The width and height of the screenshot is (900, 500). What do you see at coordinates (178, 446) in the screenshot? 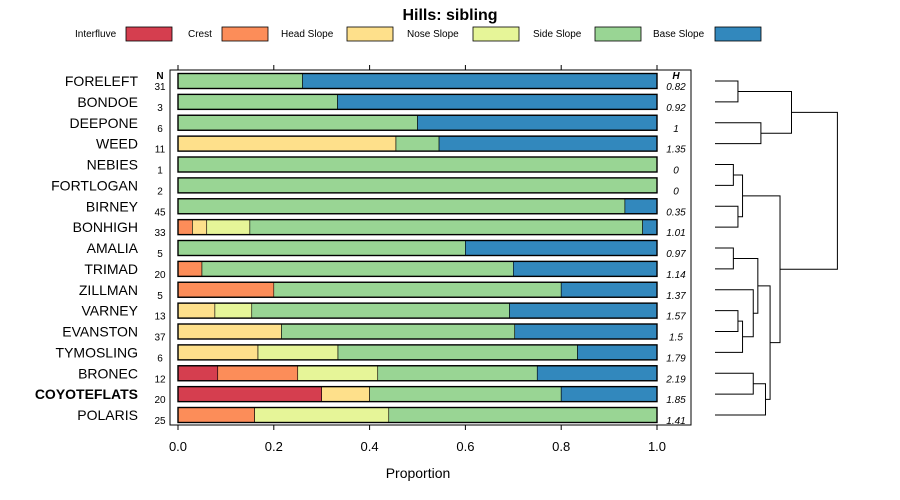
I see `x-tick-label-0: 0.0` at bounding box center [178, 446].